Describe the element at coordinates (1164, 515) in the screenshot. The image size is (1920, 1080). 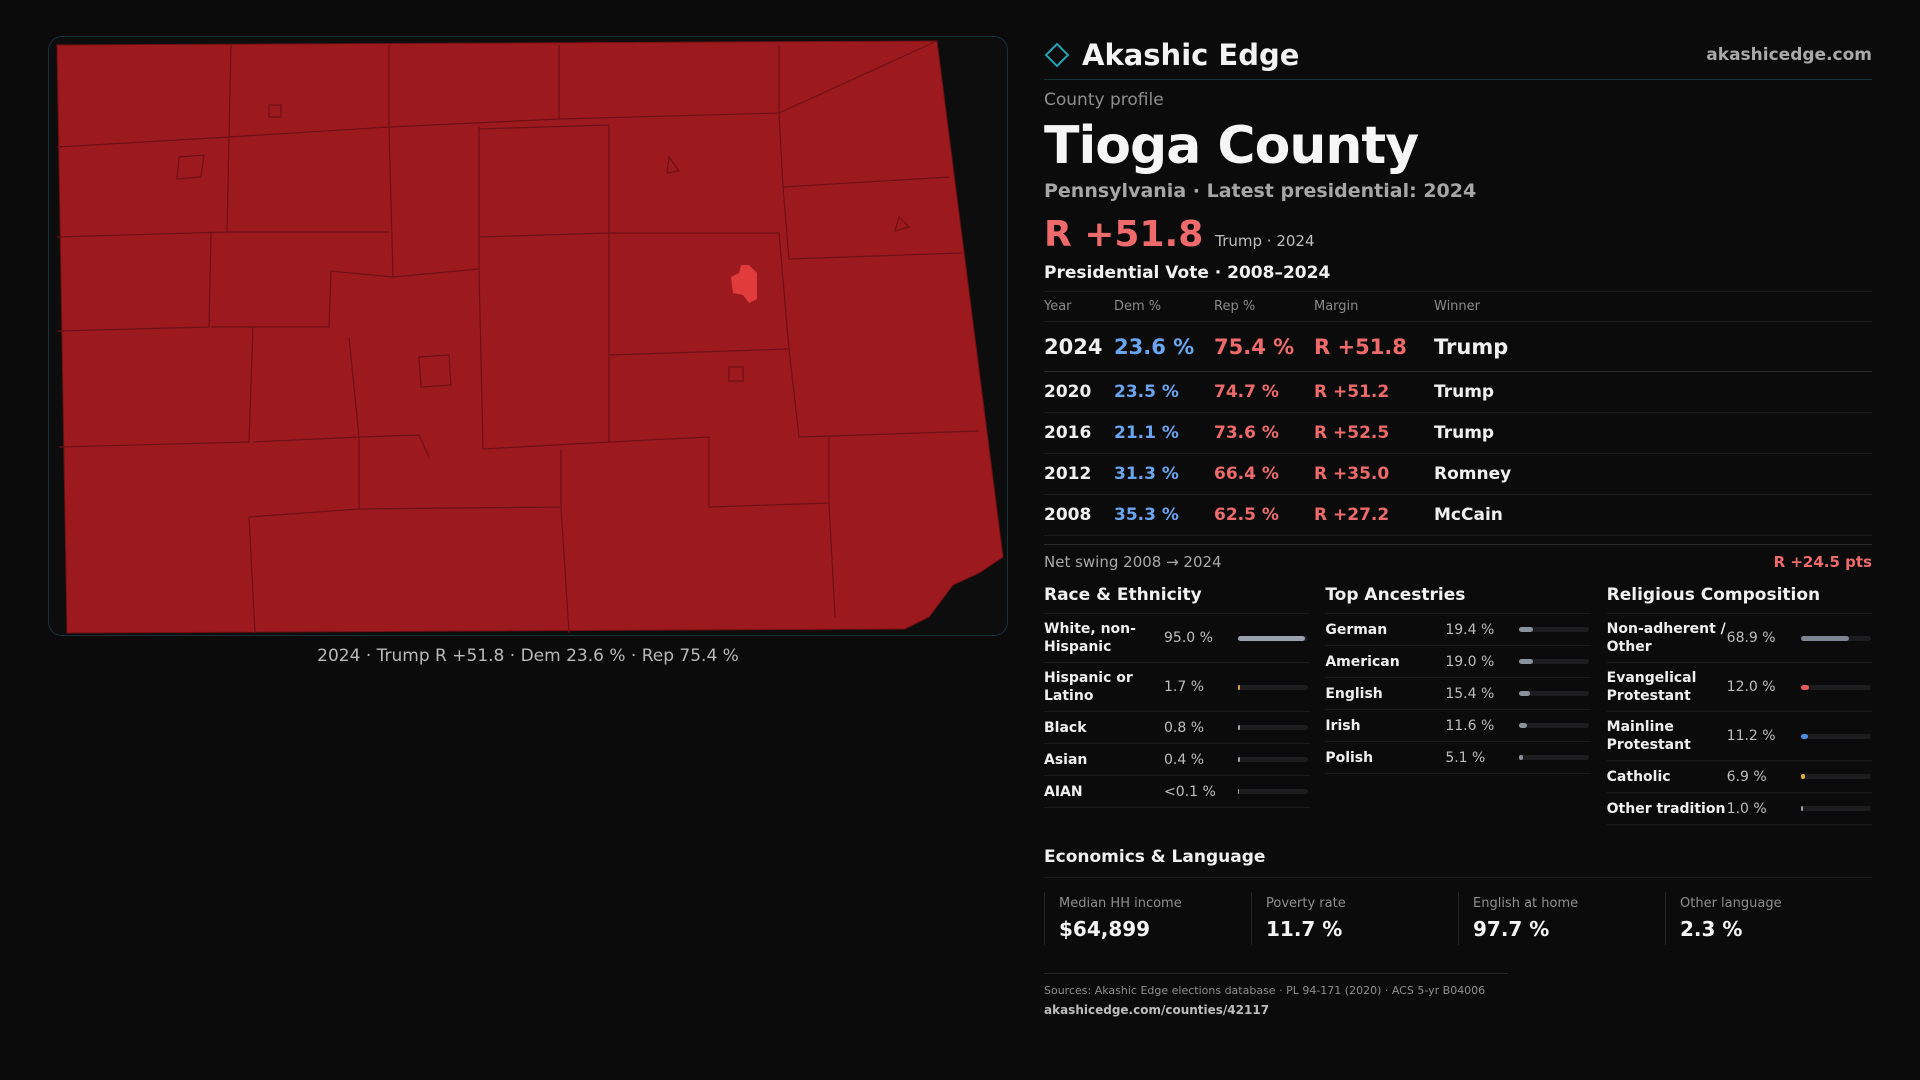
I see `dem-cell: 35.3 %` at that location.